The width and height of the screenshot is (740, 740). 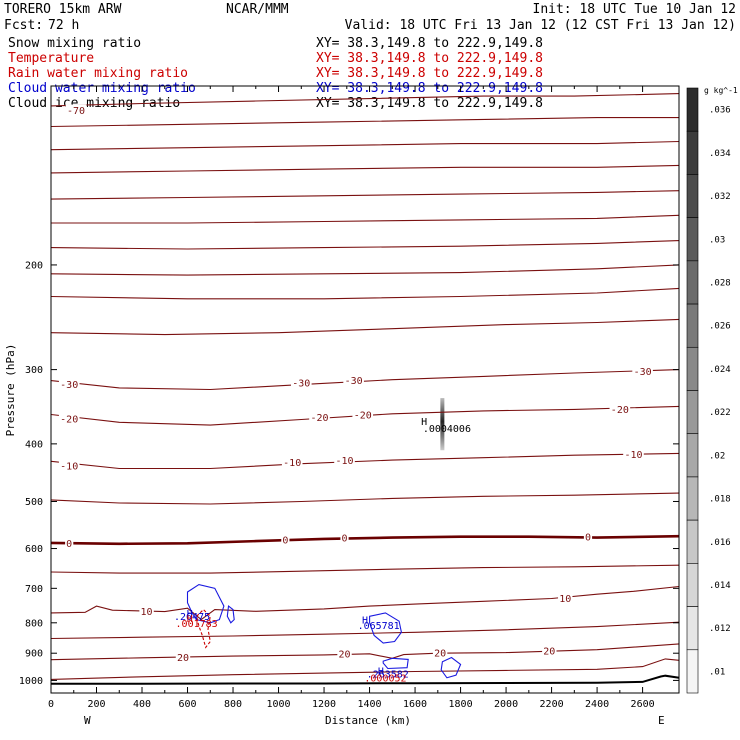 What do you see at coordinates (461, 704) in the screenshot?
I see `x-tick-label: 1800` at bounding box center [461, 704].